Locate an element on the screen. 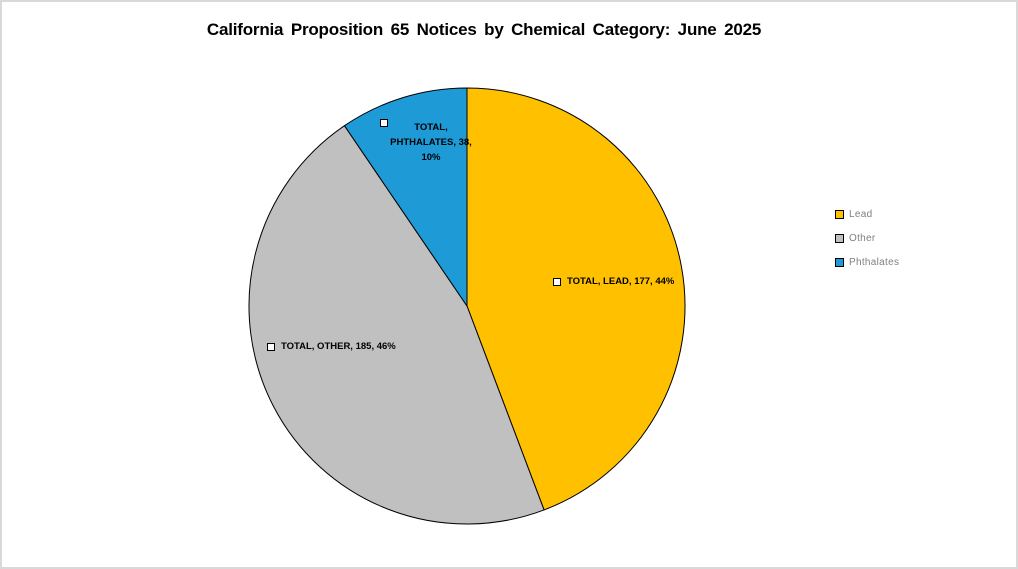 This screenshot has height=569, width=1018. legend-item-other: Other is located at coordinates (867, 238).